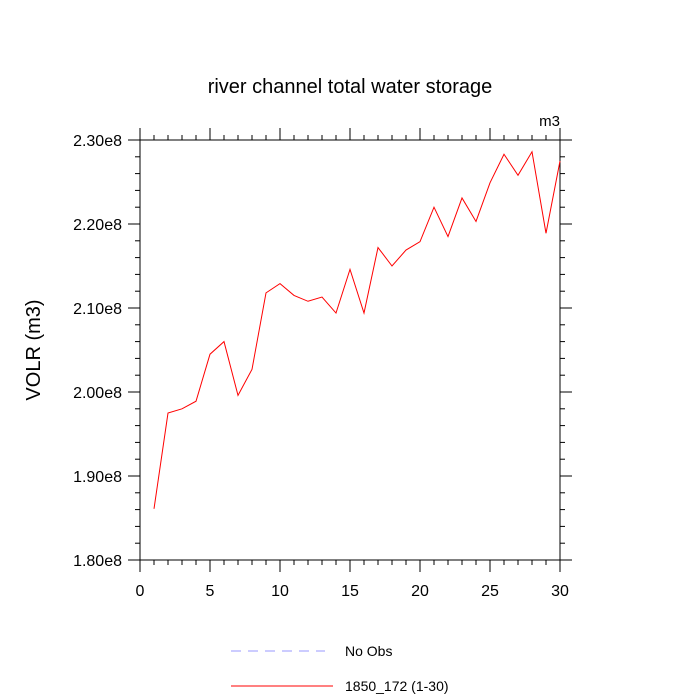 The image size is (700, 700). Describe the element at coordinates (560, 591) in the screenshot. I see `x-tick-label: 30` at that location.